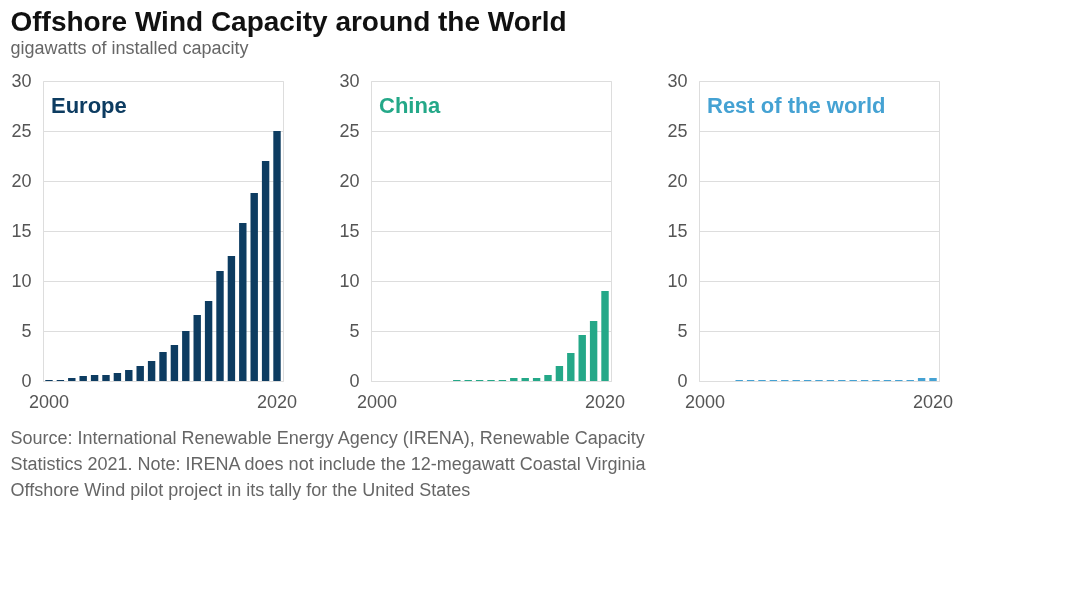 Image resolution: width=1080 pixels, height=596 pixels. I want to click on text: Rest of the world, so click(796, 105).